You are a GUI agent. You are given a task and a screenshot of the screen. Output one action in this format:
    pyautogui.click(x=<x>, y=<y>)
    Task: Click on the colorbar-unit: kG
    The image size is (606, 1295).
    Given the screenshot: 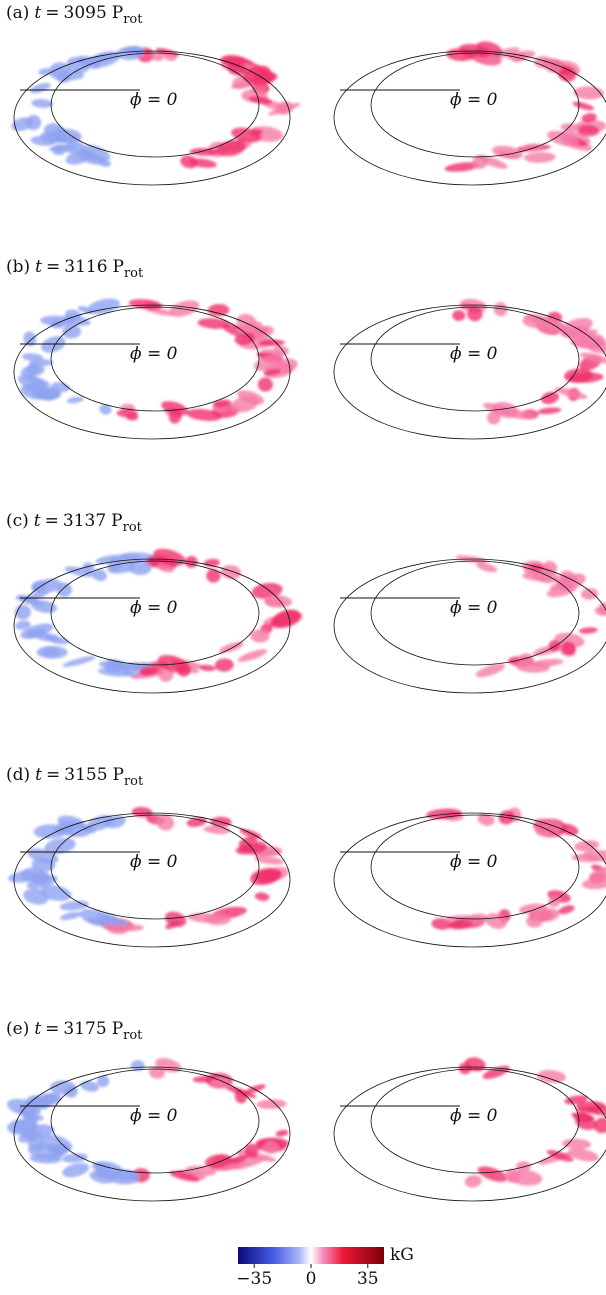 What is the action you would take?
    pyautogui.click(x=402, y=1255)
    